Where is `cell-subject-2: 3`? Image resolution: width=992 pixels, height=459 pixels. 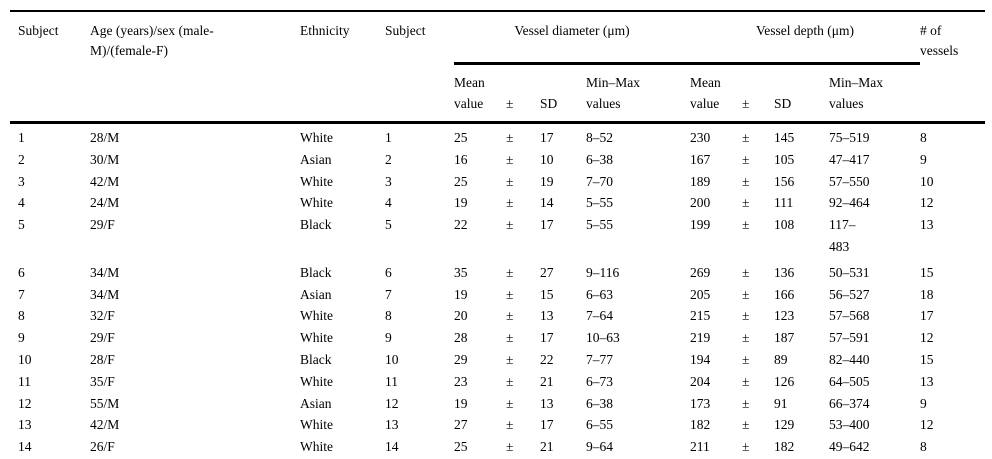
cell-subject-2: 3 is located at coordinates (388, 181).